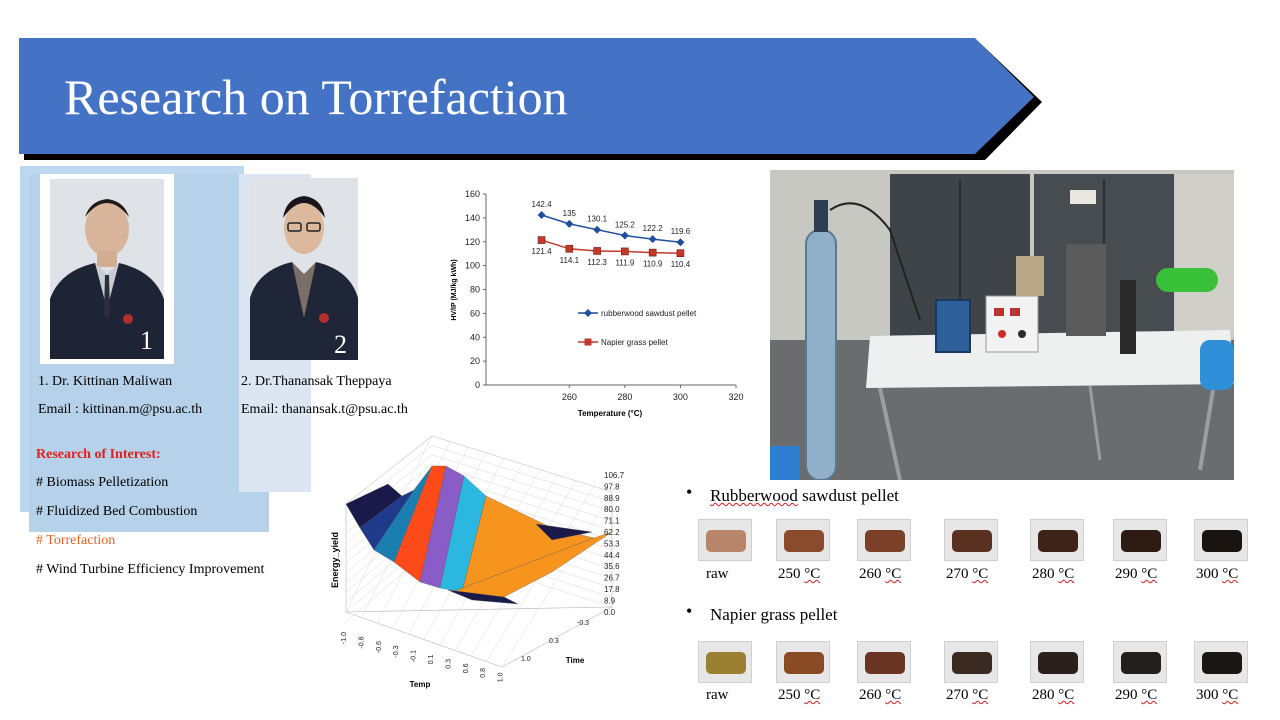  Describe the element at coordinates (420, 684) in the screenshot. I see `surface-x-axis-label: Temp` at that location.